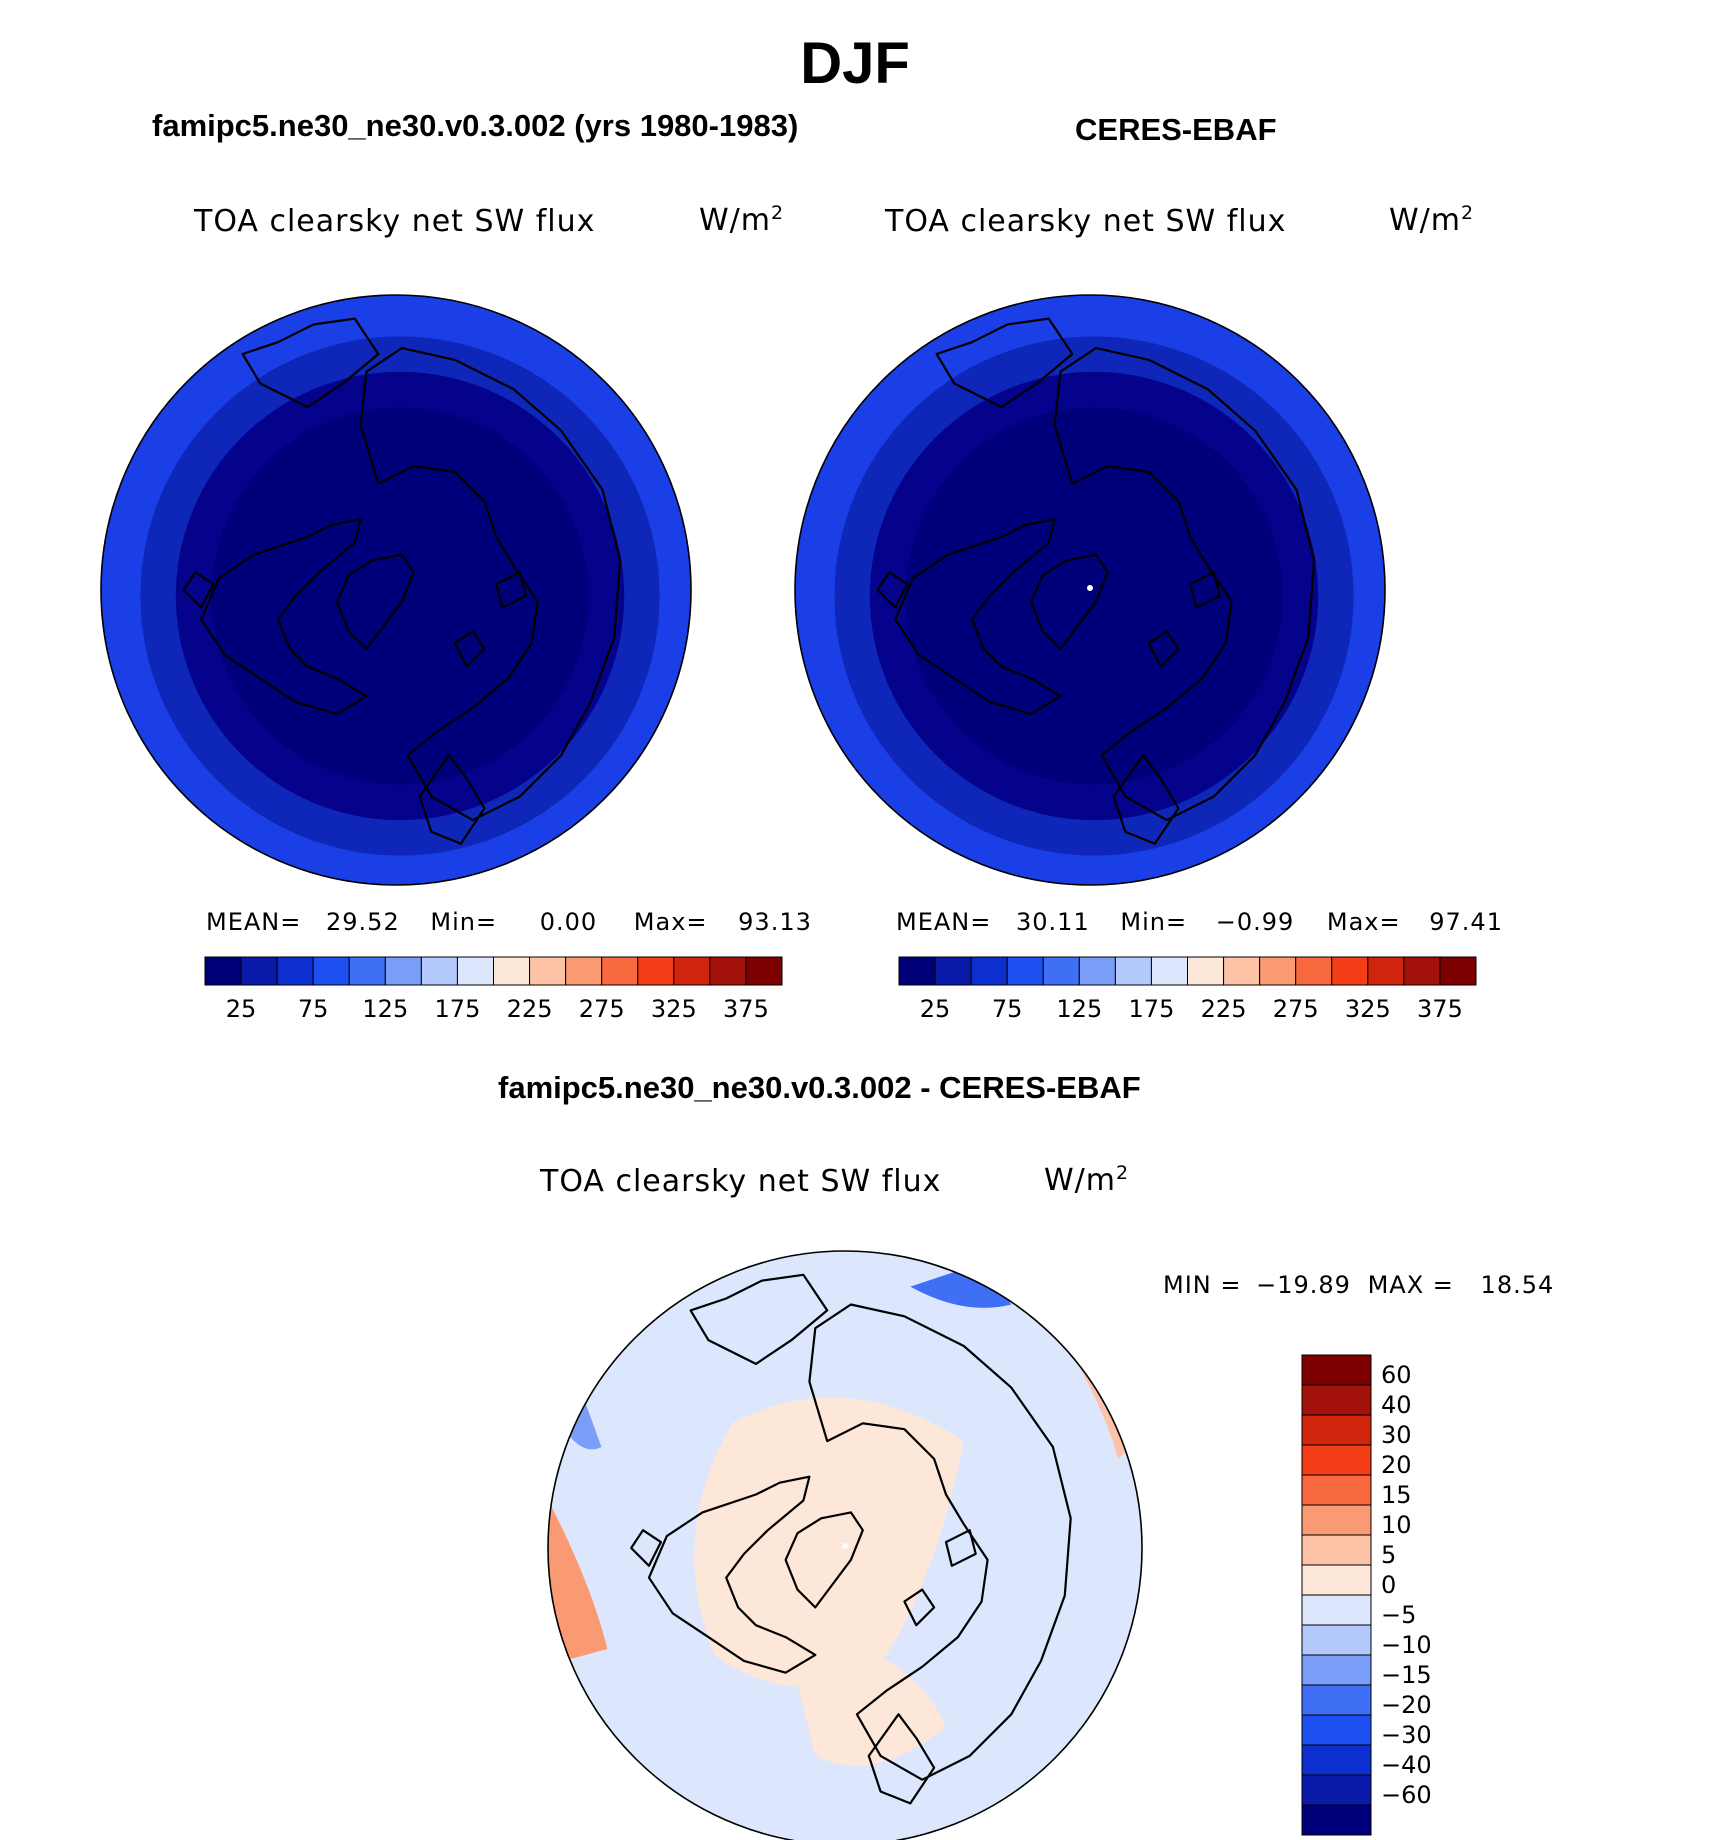 This screenshot has width=1710, height=1840. What do you see at coordinates (1466, 922) in the screenshot?
I see `panel2-max-value: 97.41` at bounding box center [1466, 922].